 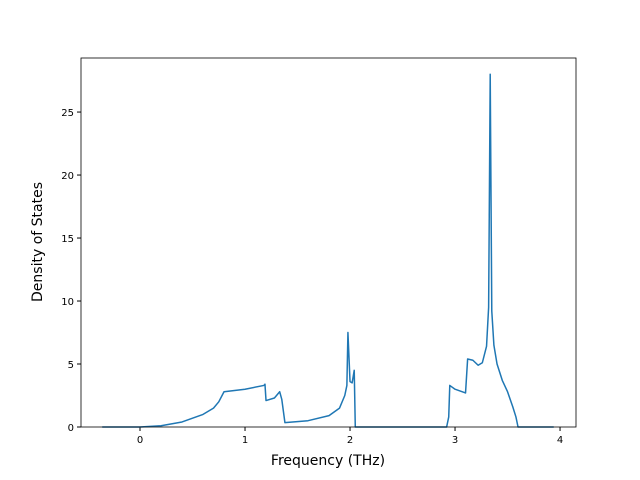 I want to click on y-axis-label: Density of States, so click(x=38, y=242).